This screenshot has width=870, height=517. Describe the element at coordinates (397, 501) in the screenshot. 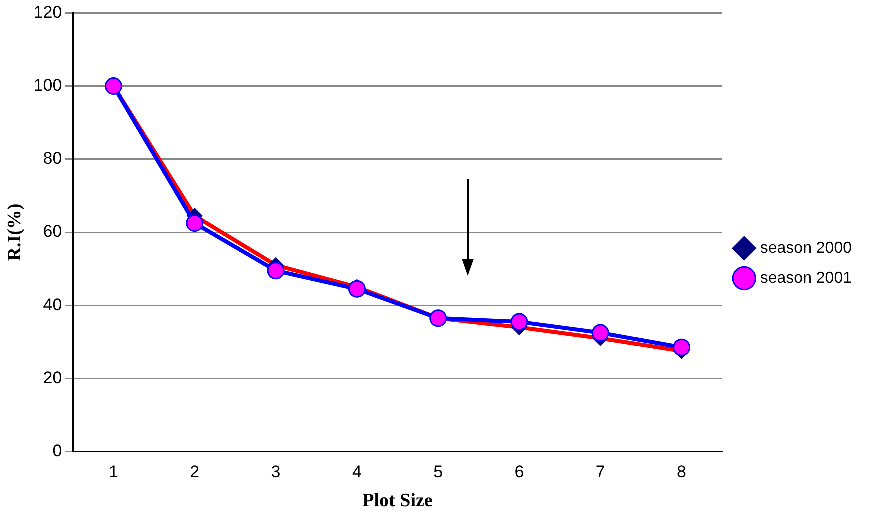

I see `x-axis-title: Plot Size` at that location.